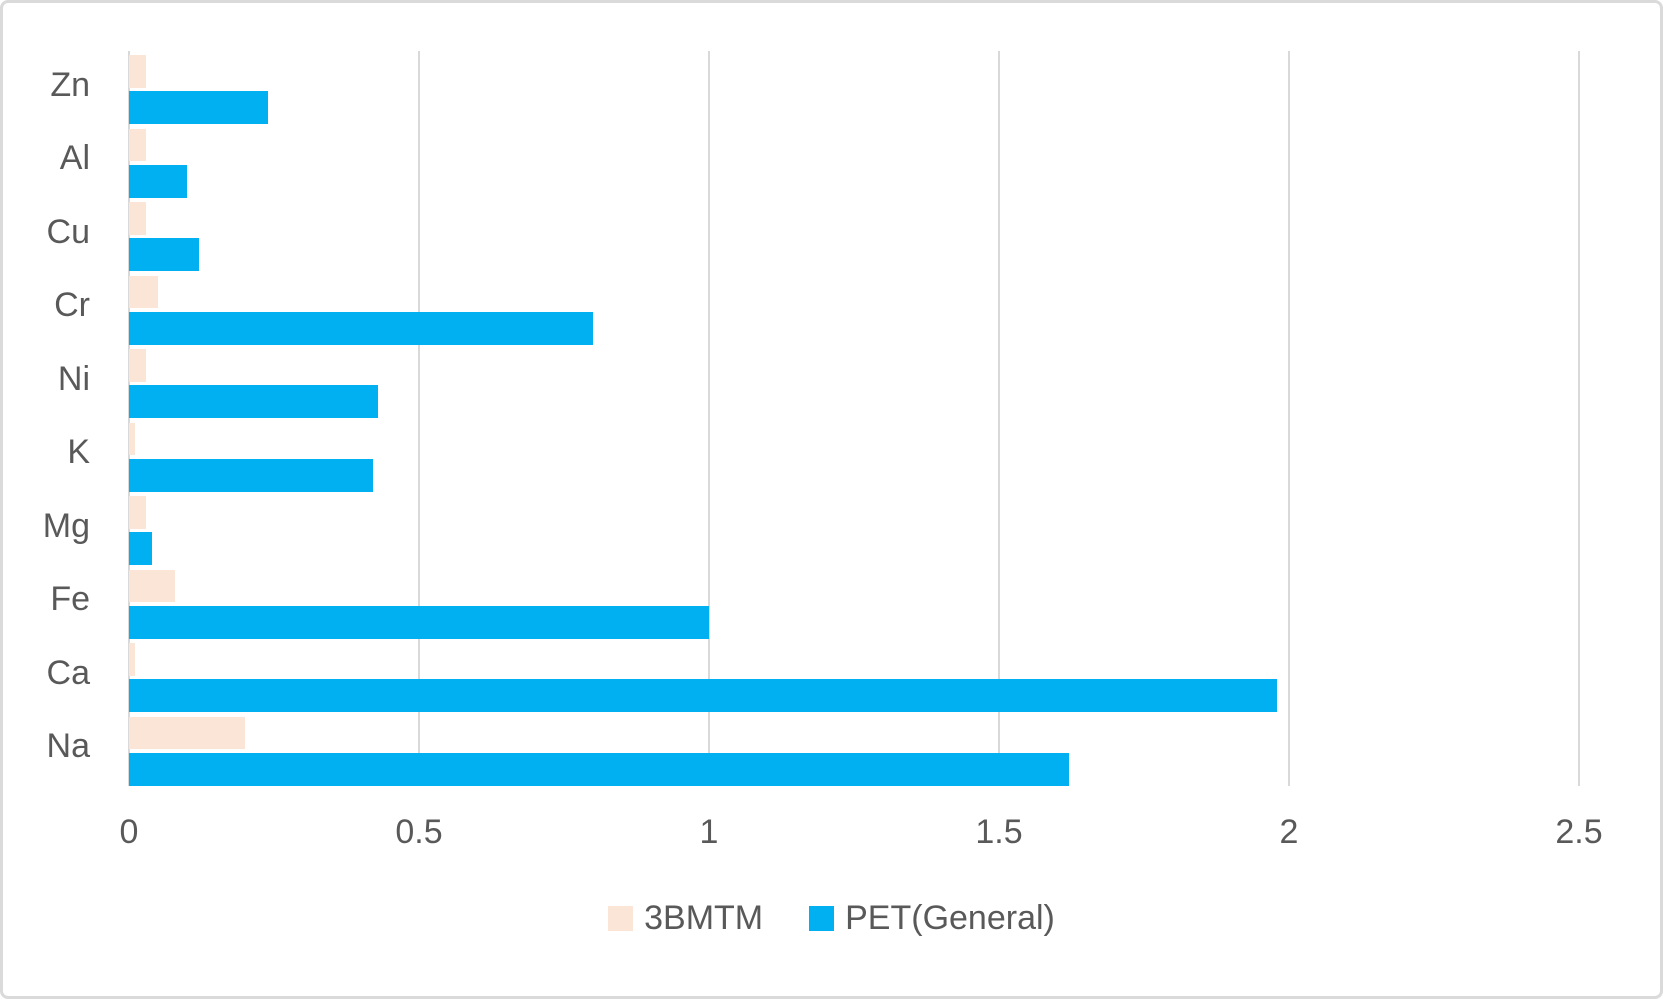 This screenshot has width=1663, height=999. I want to click on legend-label-pet-general: PET(General), so click(950, 918).